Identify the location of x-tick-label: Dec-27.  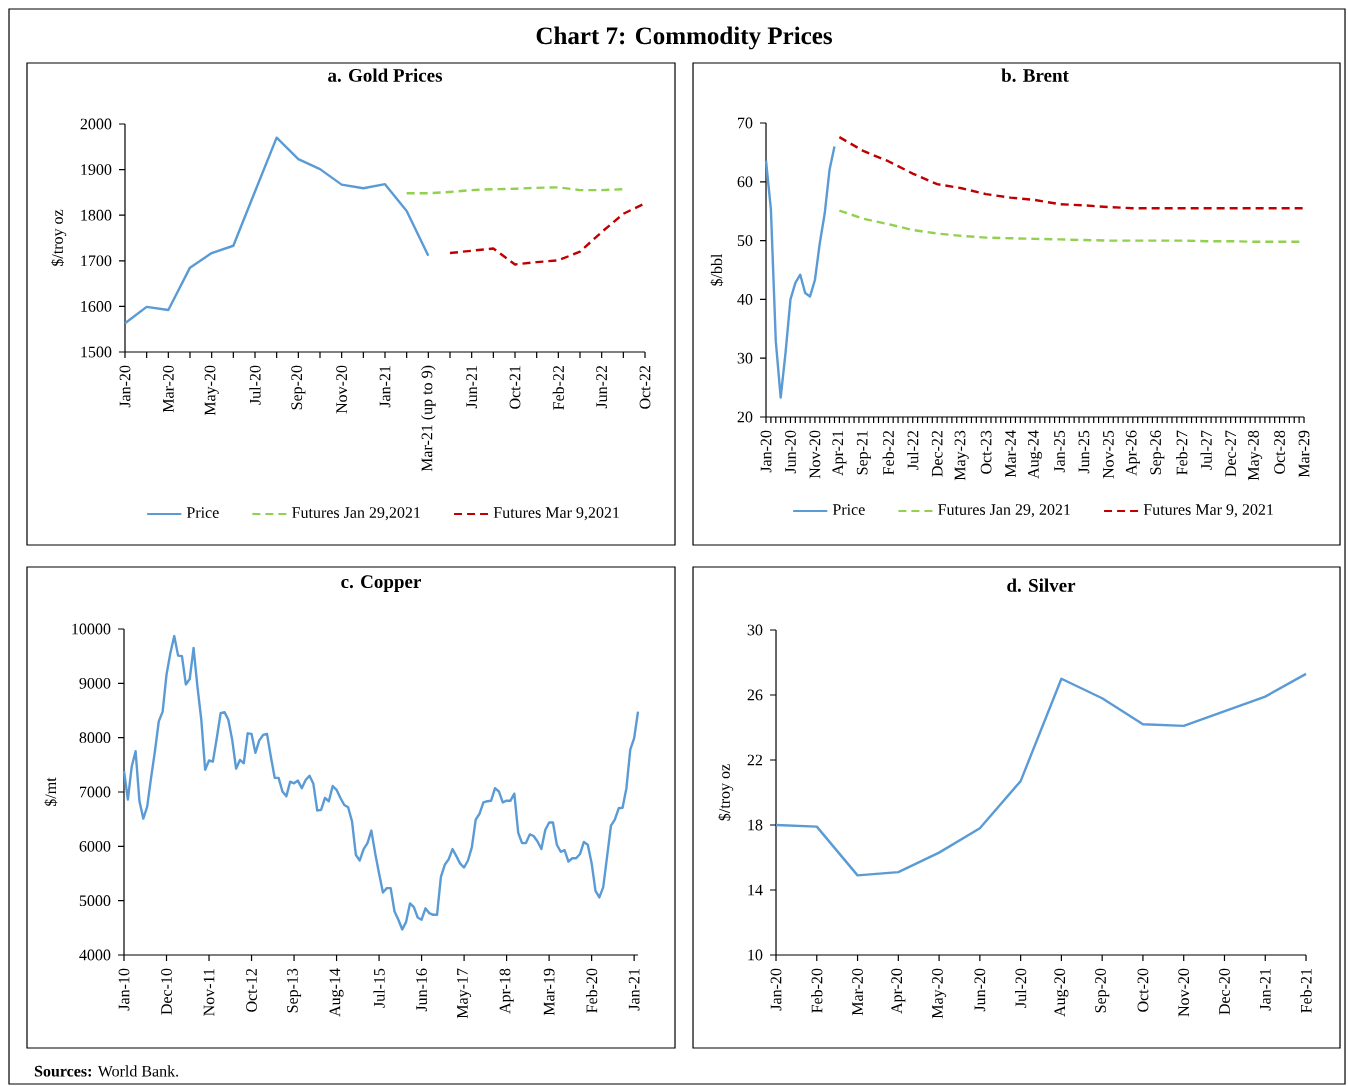
(1231, 453).